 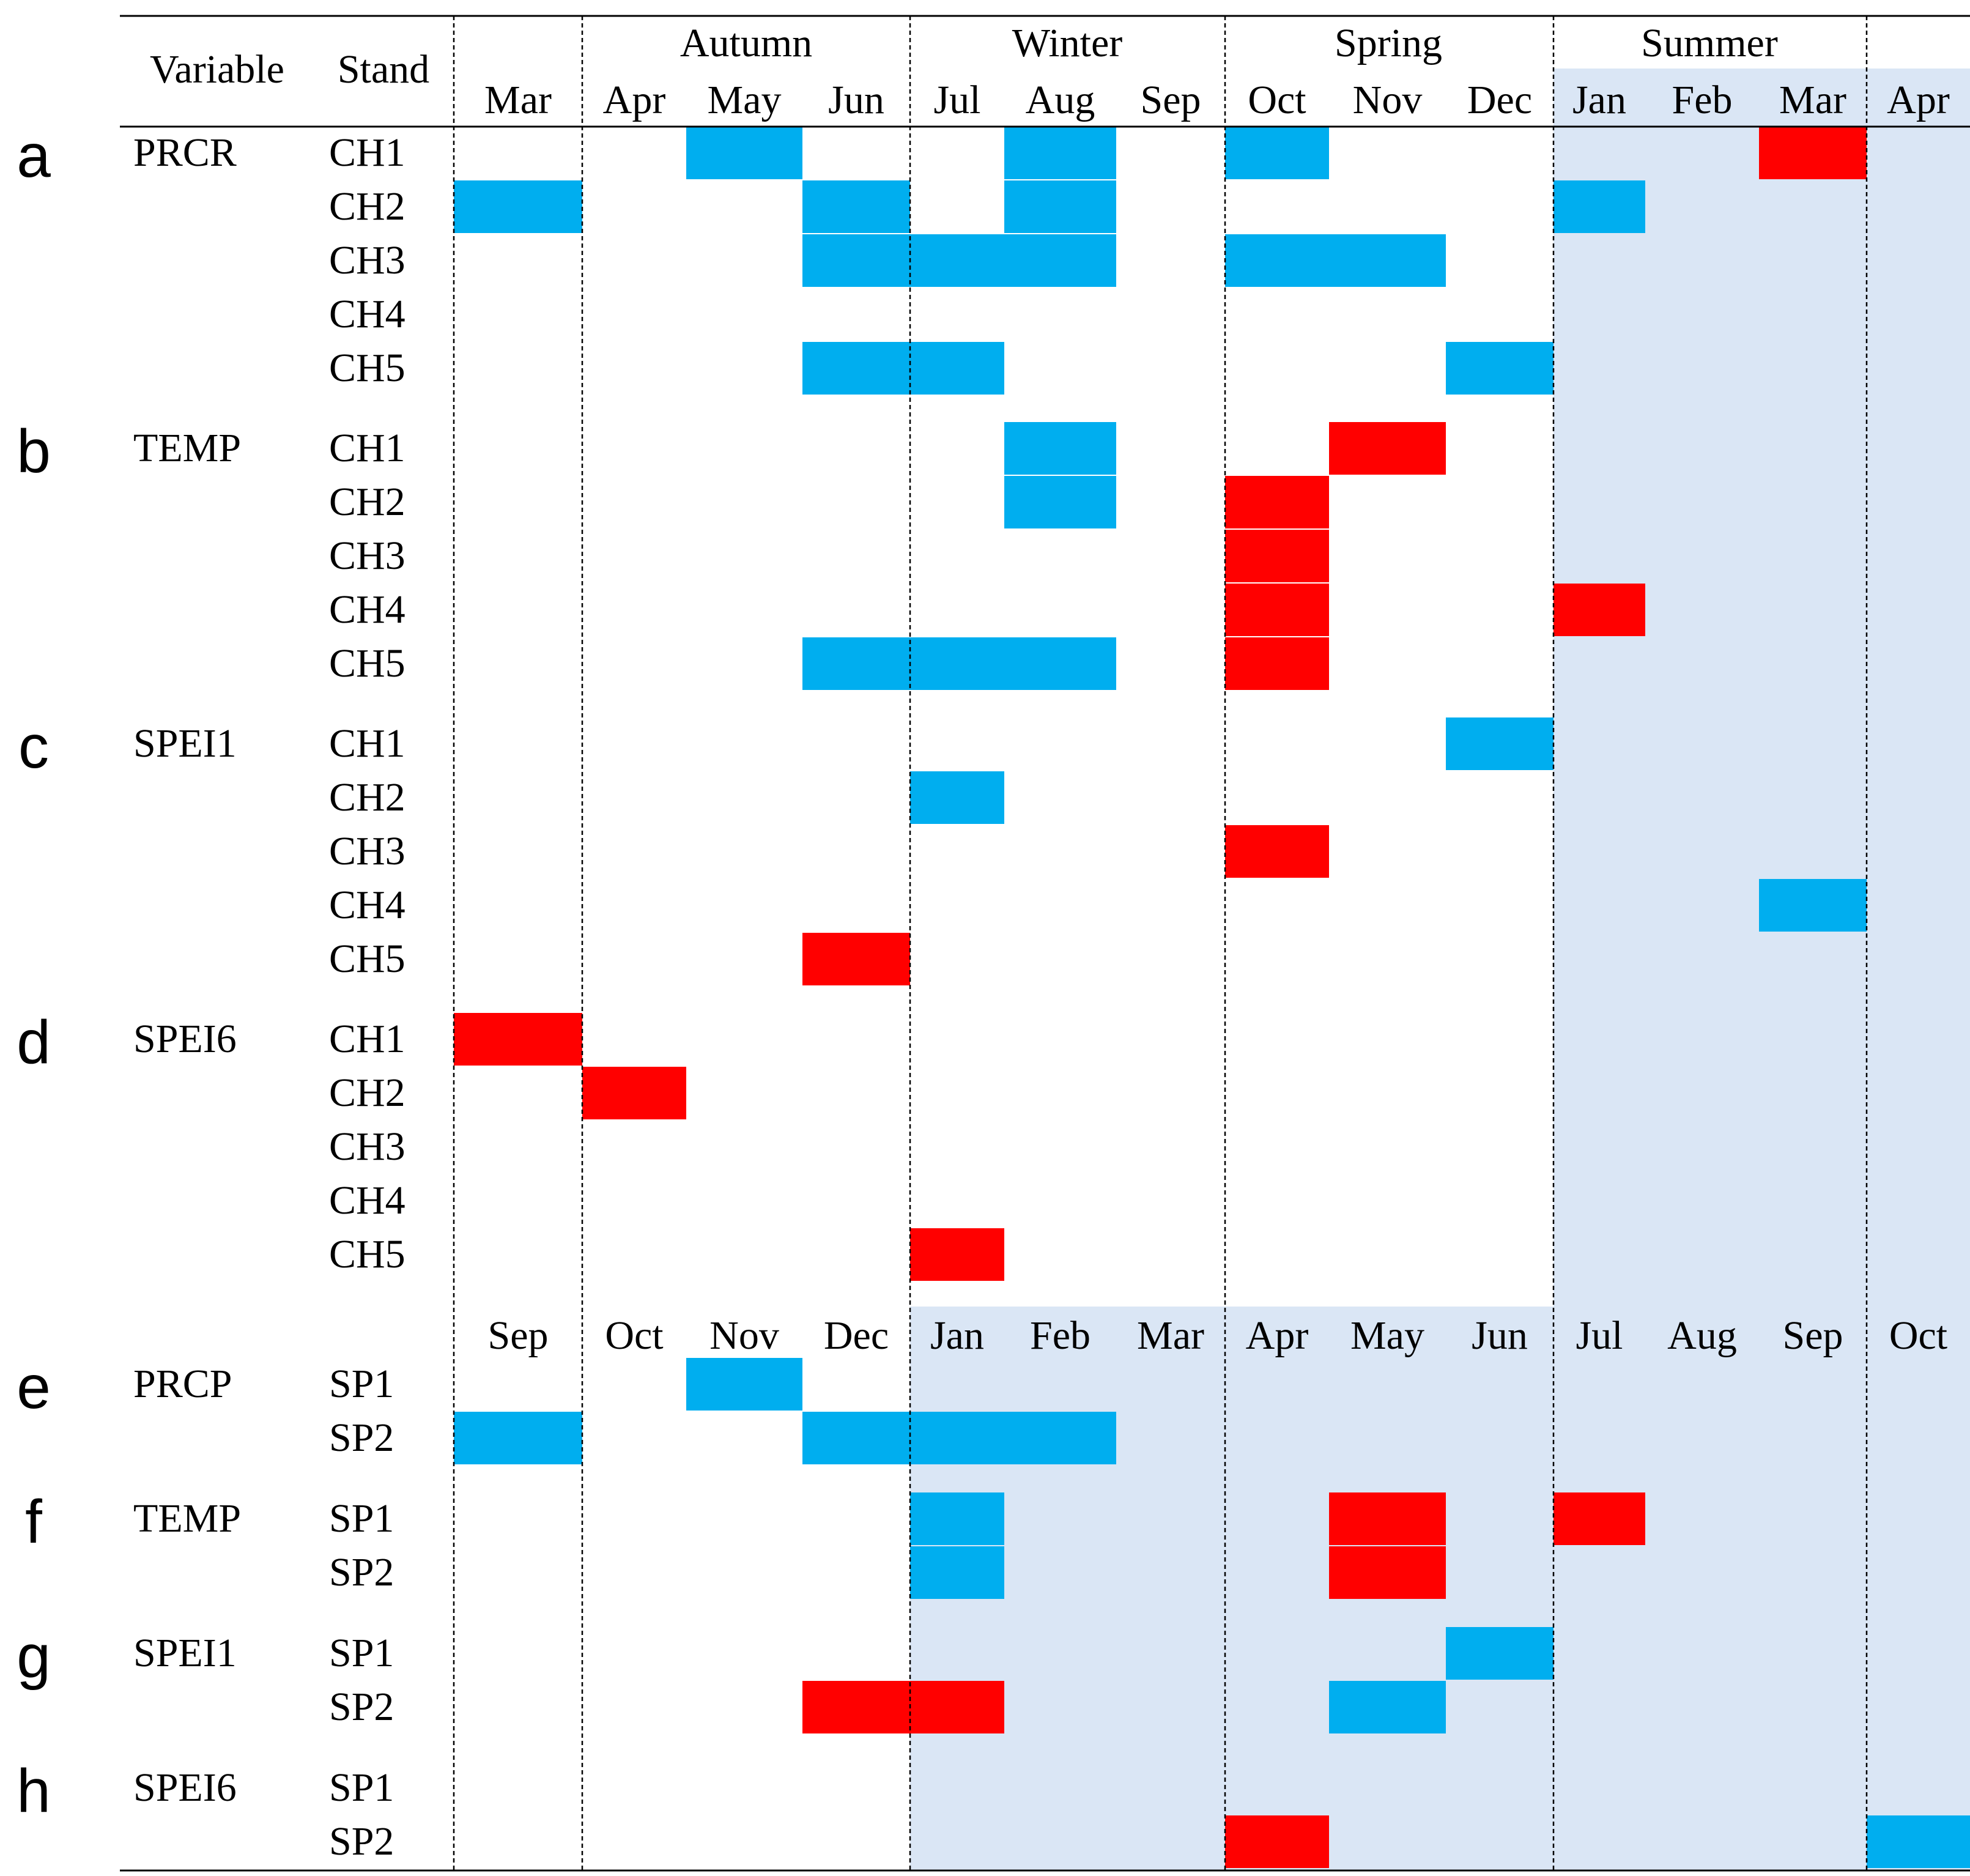 I want to click on month-label-top: Jan, so click(x=1599, y=100).